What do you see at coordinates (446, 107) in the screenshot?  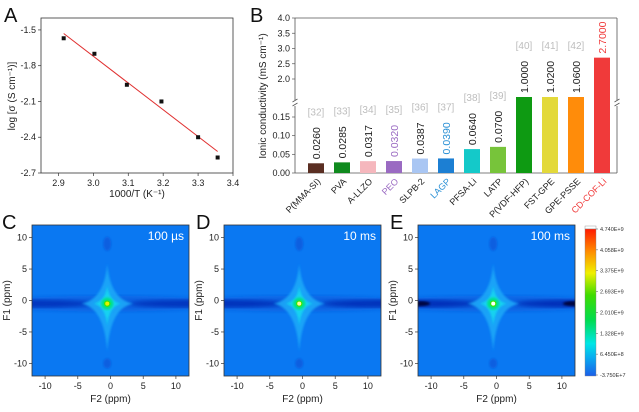 I see `bar-reference-label: [37]` at bounding box center [446, 107].